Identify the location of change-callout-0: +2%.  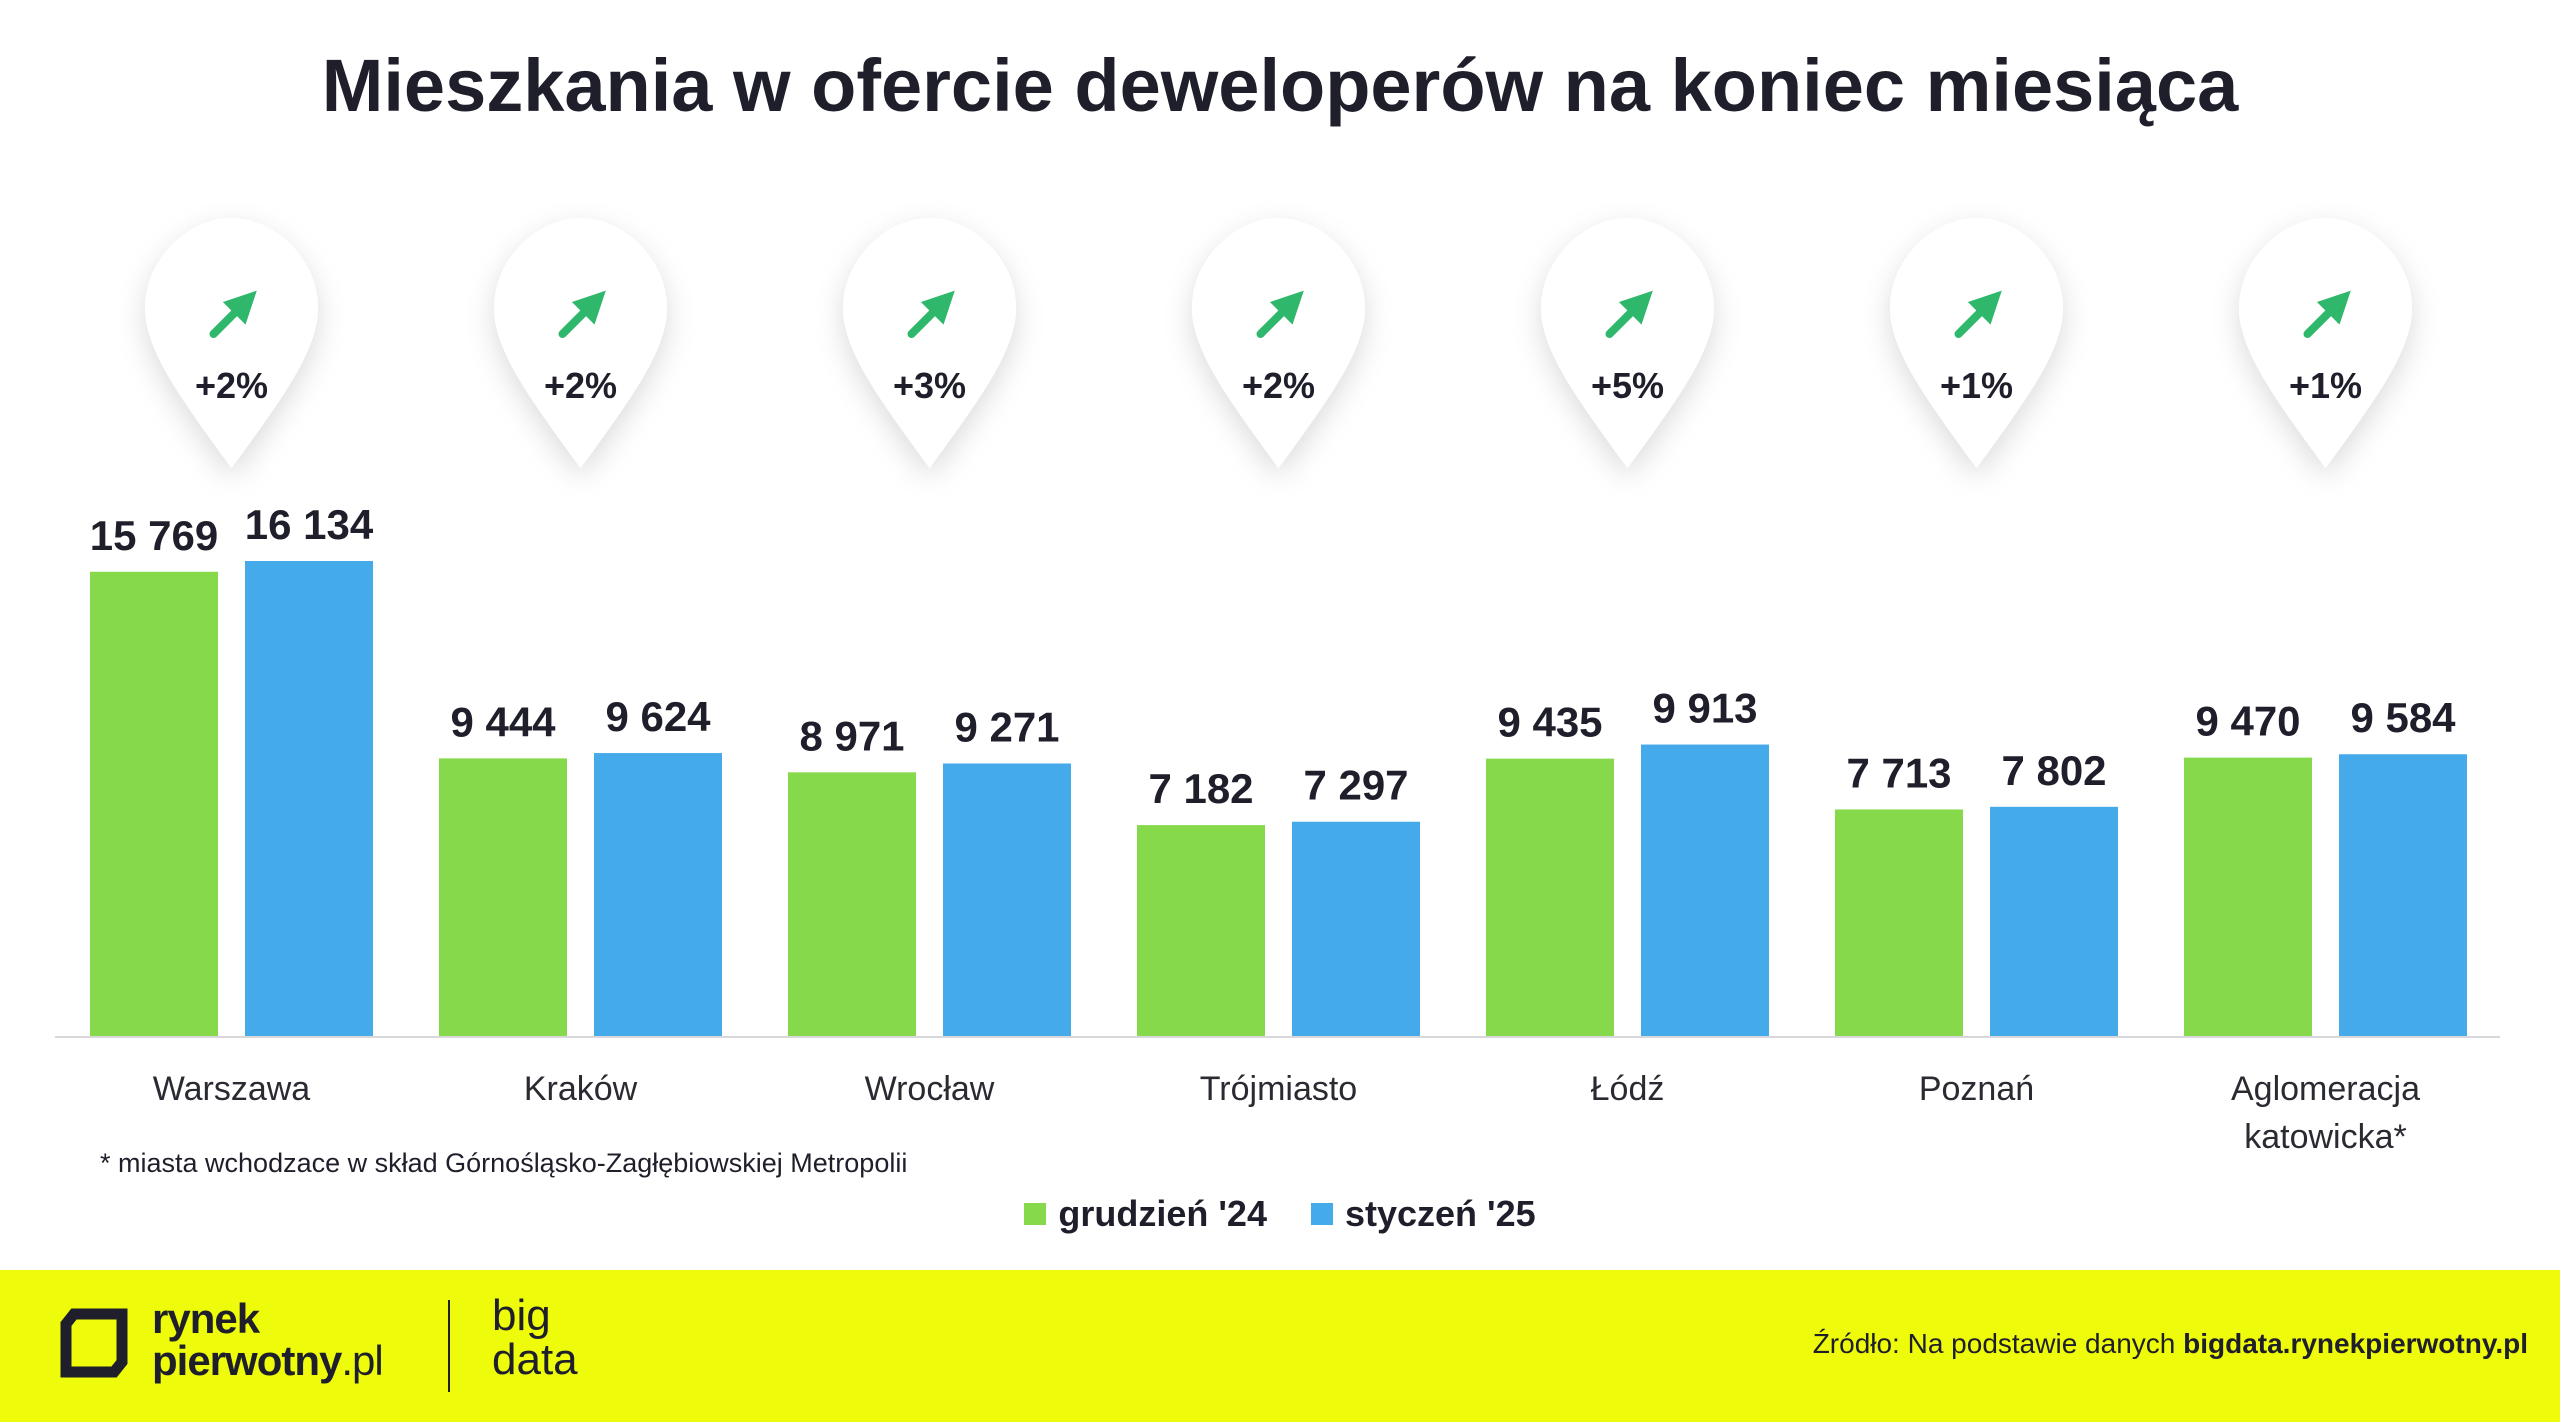
(231, 343).